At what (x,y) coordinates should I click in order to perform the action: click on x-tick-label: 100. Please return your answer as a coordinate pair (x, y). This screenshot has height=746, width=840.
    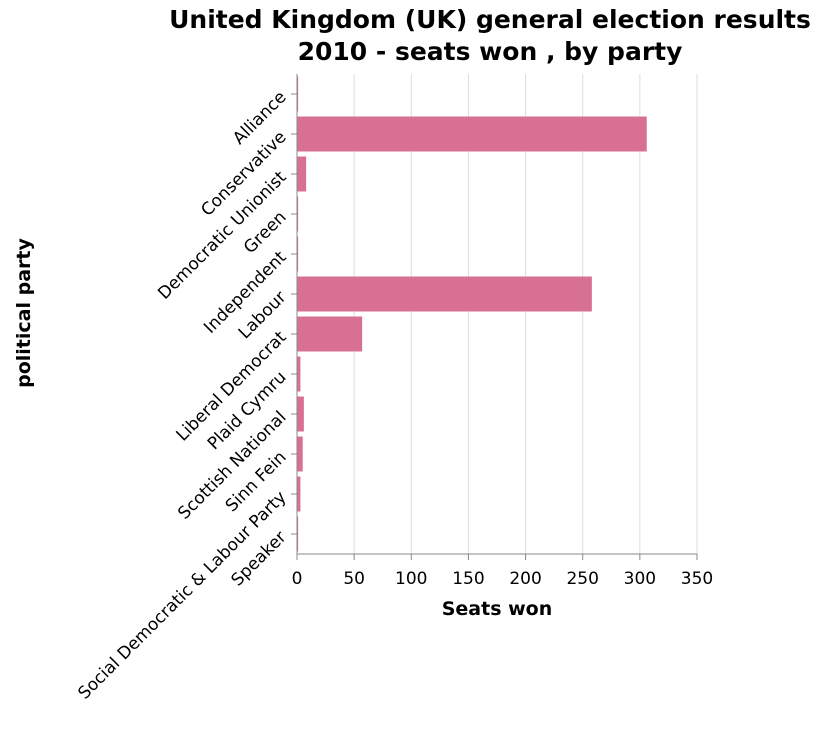
    Looking at the image, I should click on (411, 579).